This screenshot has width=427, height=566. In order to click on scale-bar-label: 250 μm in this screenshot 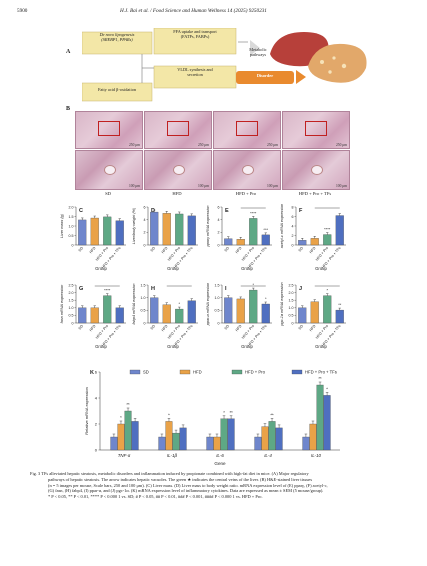, I will do `click(341, 145)`.